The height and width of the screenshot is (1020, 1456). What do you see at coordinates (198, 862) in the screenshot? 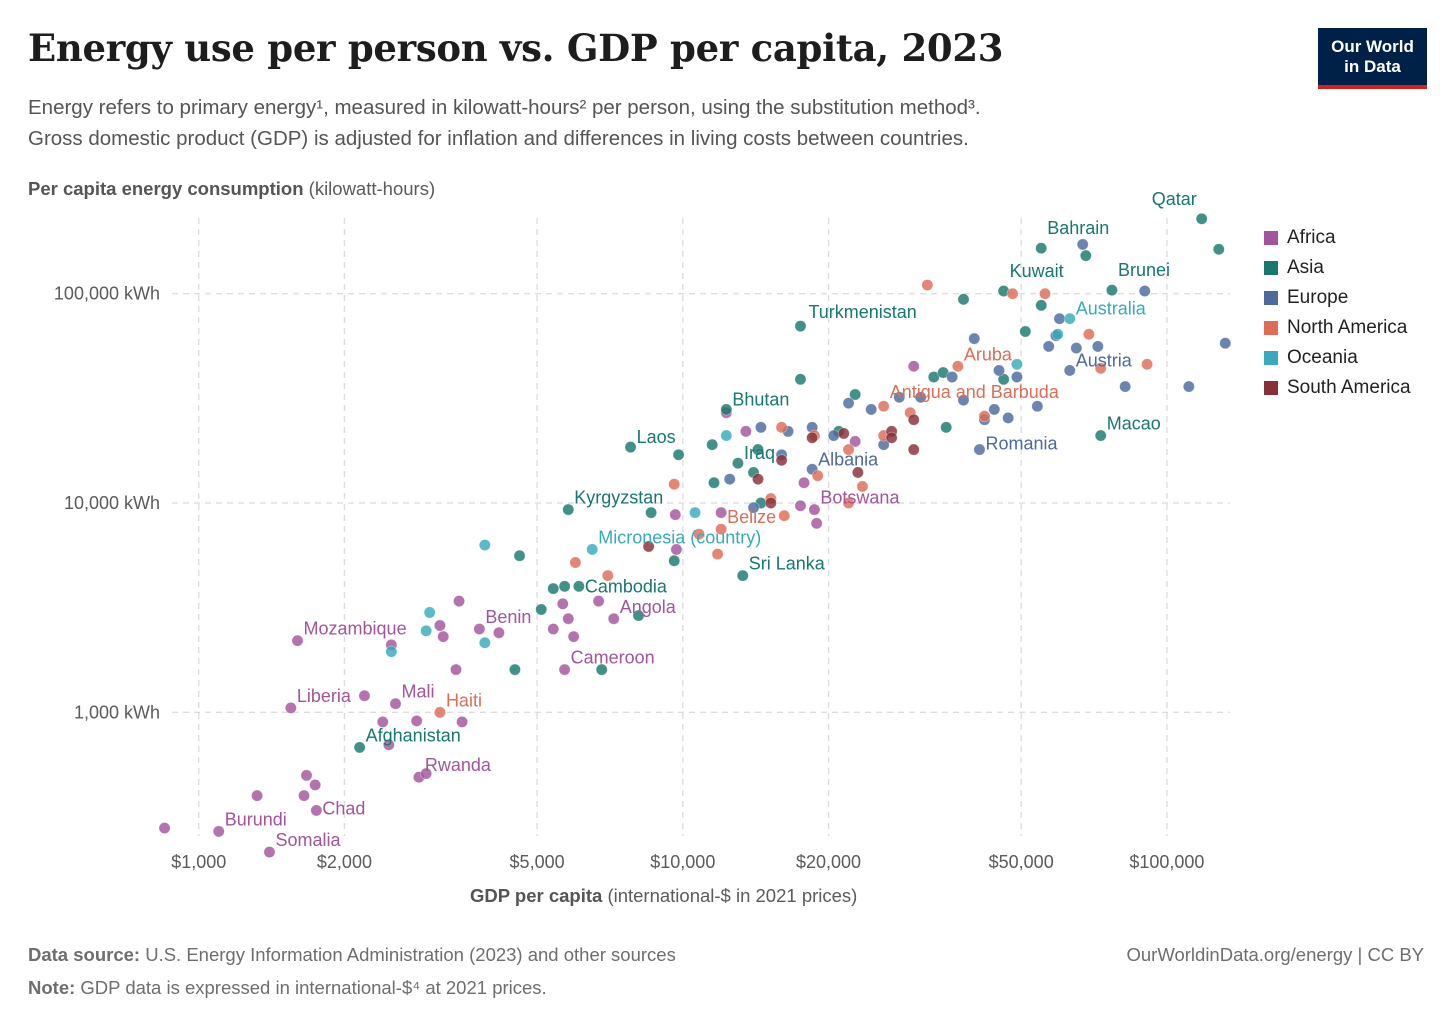
I see `x-tick-label: $1,000` at bounding box center [198, 862].